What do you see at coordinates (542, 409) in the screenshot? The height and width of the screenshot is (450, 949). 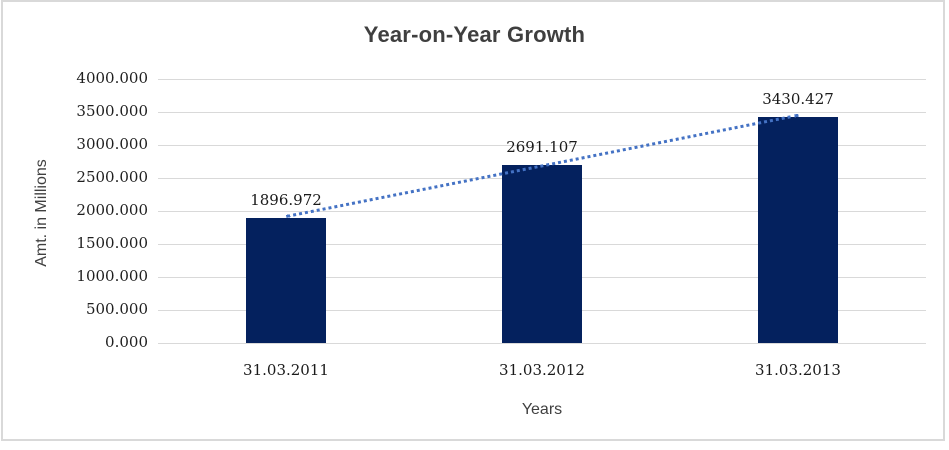 I see `x-axis-title: Years` at bounding box center [542, 409].